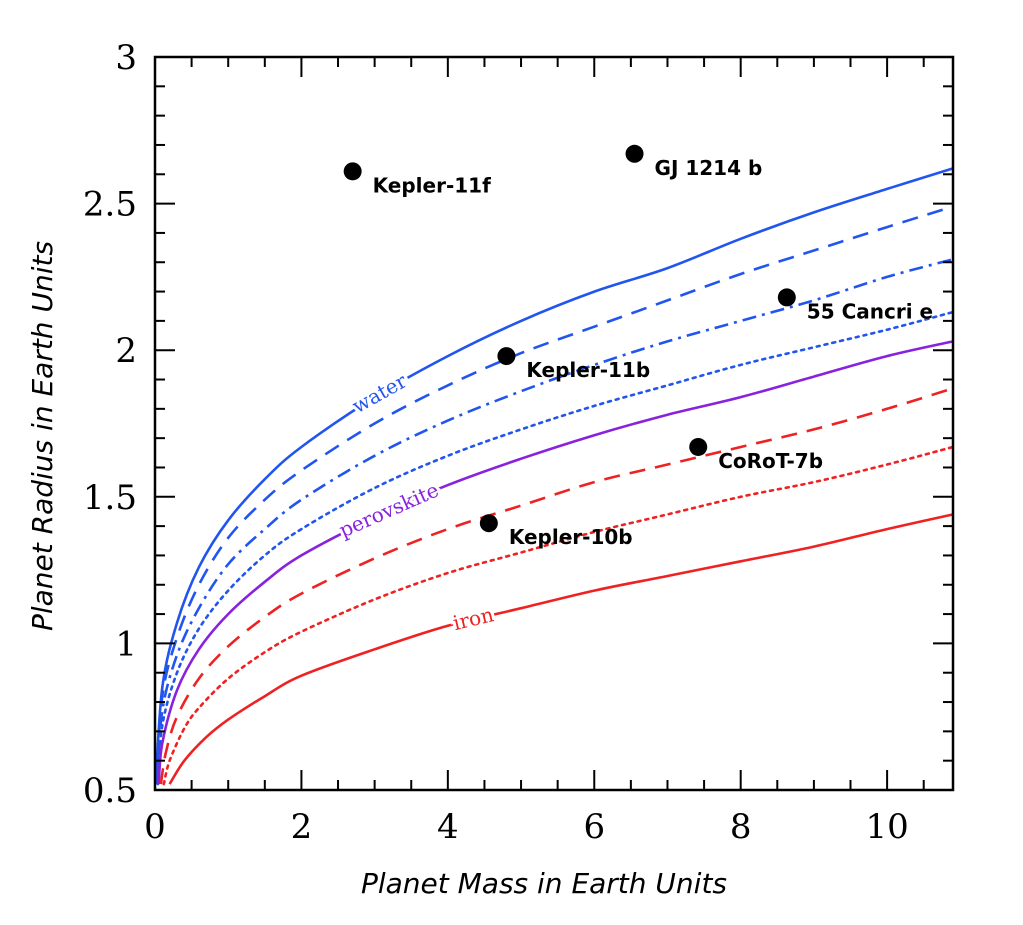 The width and height of the screenshot is (1023, 925). What do you see at coordinates (110, 791) in the screenshot?
I see `y-tick-label: 0.5` at bounding box center [110, 791].